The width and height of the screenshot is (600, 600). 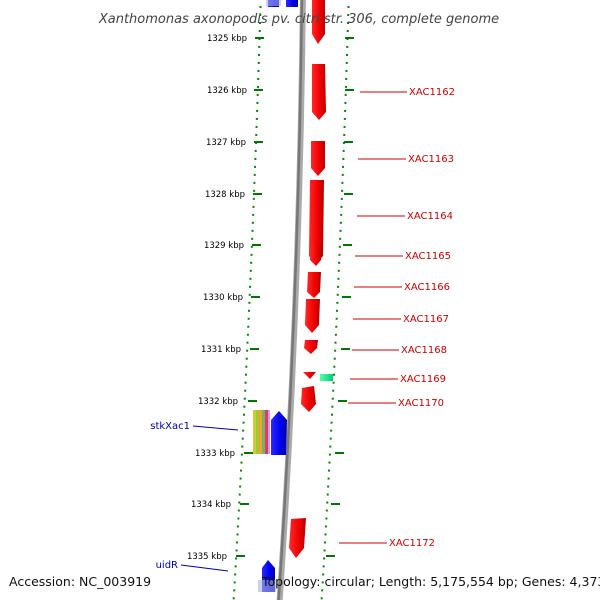 What do you see at coordinates (316, 222) in the screenshot?
I see `gene-feature-xac1164` at bounding box center [316, 222].